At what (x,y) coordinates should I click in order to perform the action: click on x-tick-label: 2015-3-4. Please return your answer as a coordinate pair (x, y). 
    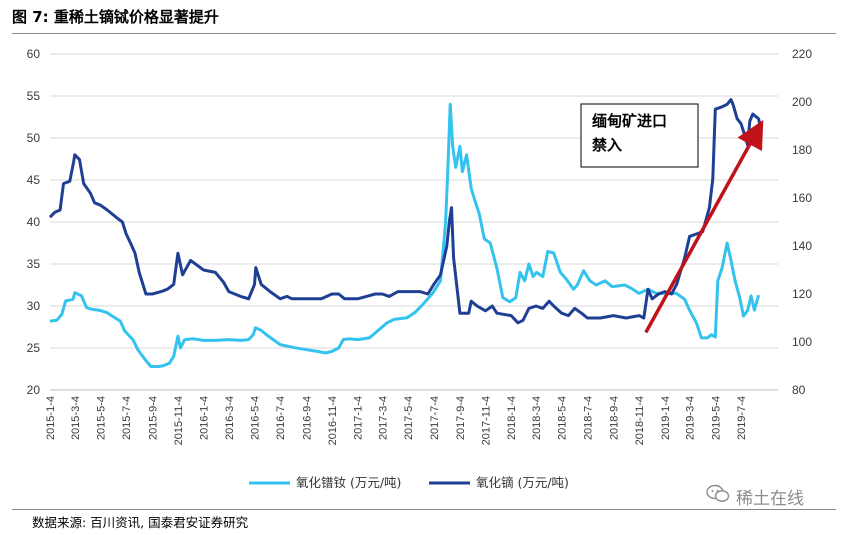
    Looking at the image, I should click on (76, 418).